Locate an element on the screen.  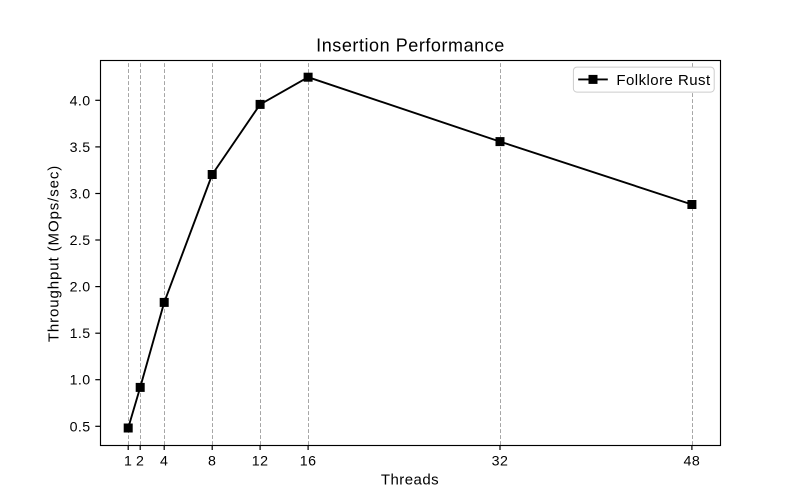
svg-text: 2.5 is located at coordinates (80, 241).